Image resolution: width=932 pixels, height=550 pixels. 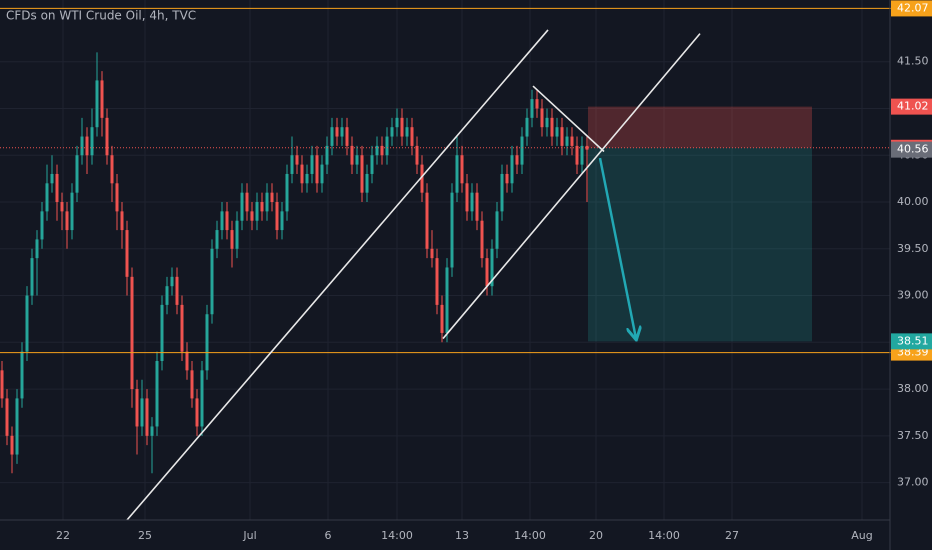 I want to click on x-tick-label: 25, so click(x=145, y=535).